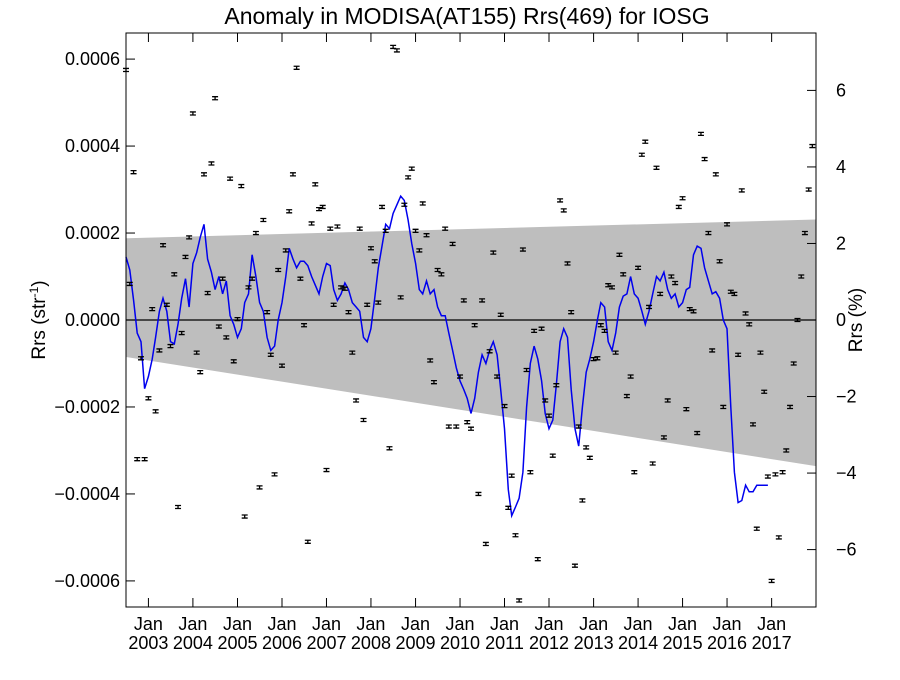 The width and height of the screenshot is (900, 680). I want to click on x-tick-label-year: 2007, so click(326, 643).